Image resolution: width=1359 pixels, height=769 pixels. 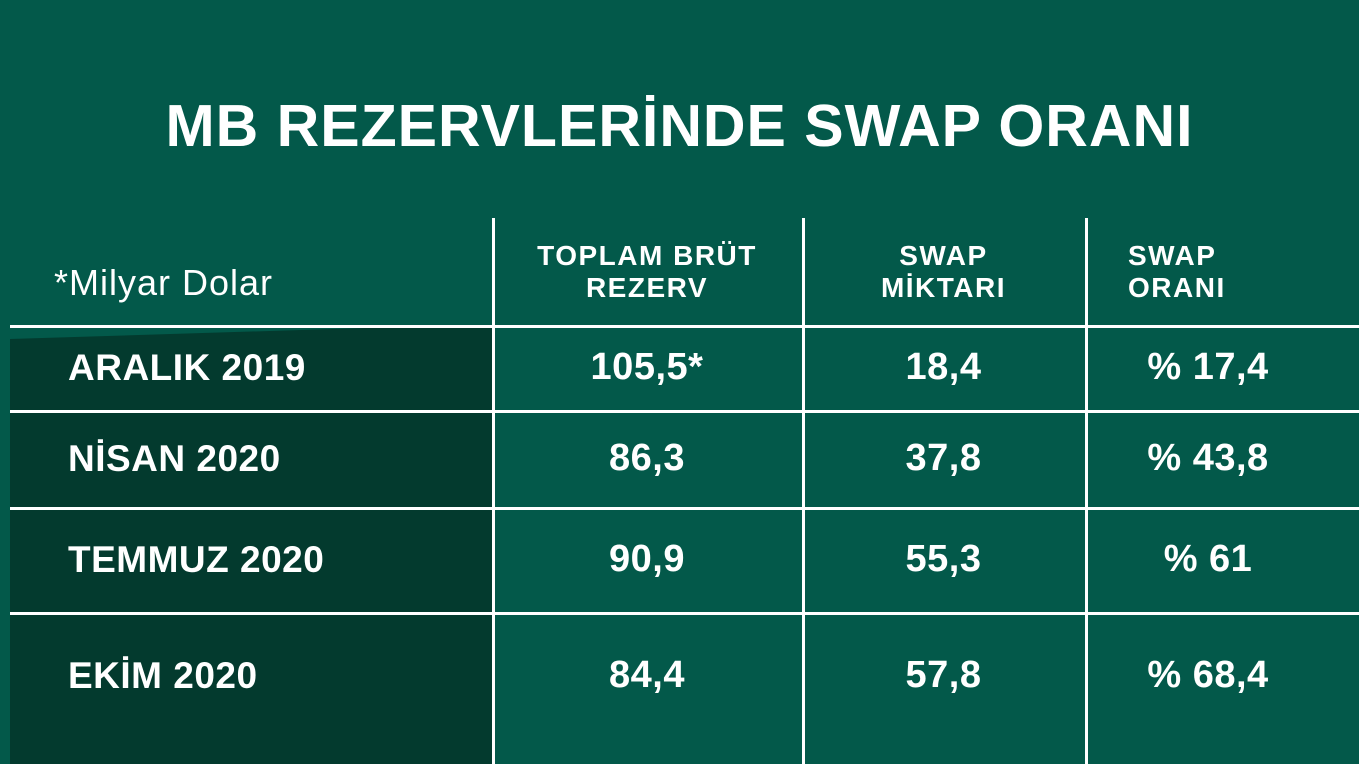 What do you see at coordinates (174, 458) in the screenshot?
I see `row-label: NİSAN 2020` at bounding box center [174, 458].